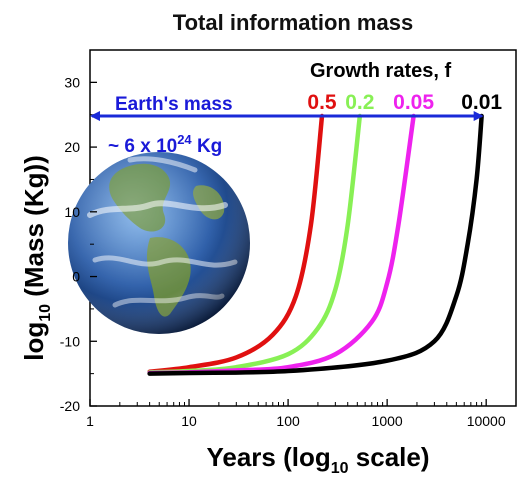  What do you see at coordinates (359, 102) in the screenshot?
I see `legend-entry-0.2: 0.2` at bounding box center [359, 102].